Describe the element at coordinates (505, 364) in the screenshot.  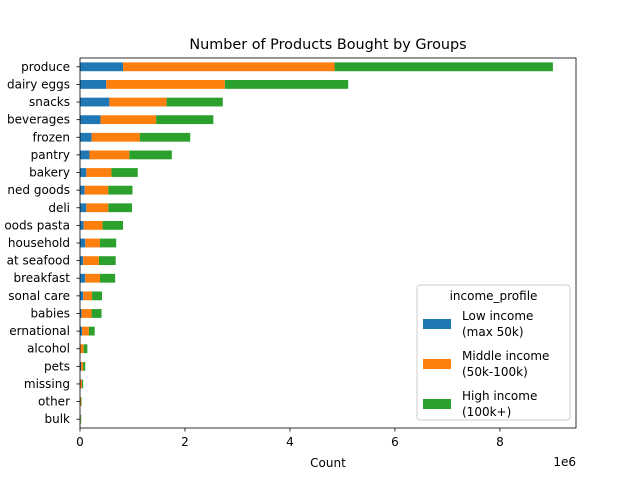
I see `legend-label: Middle income (50k-100k)` at that location.